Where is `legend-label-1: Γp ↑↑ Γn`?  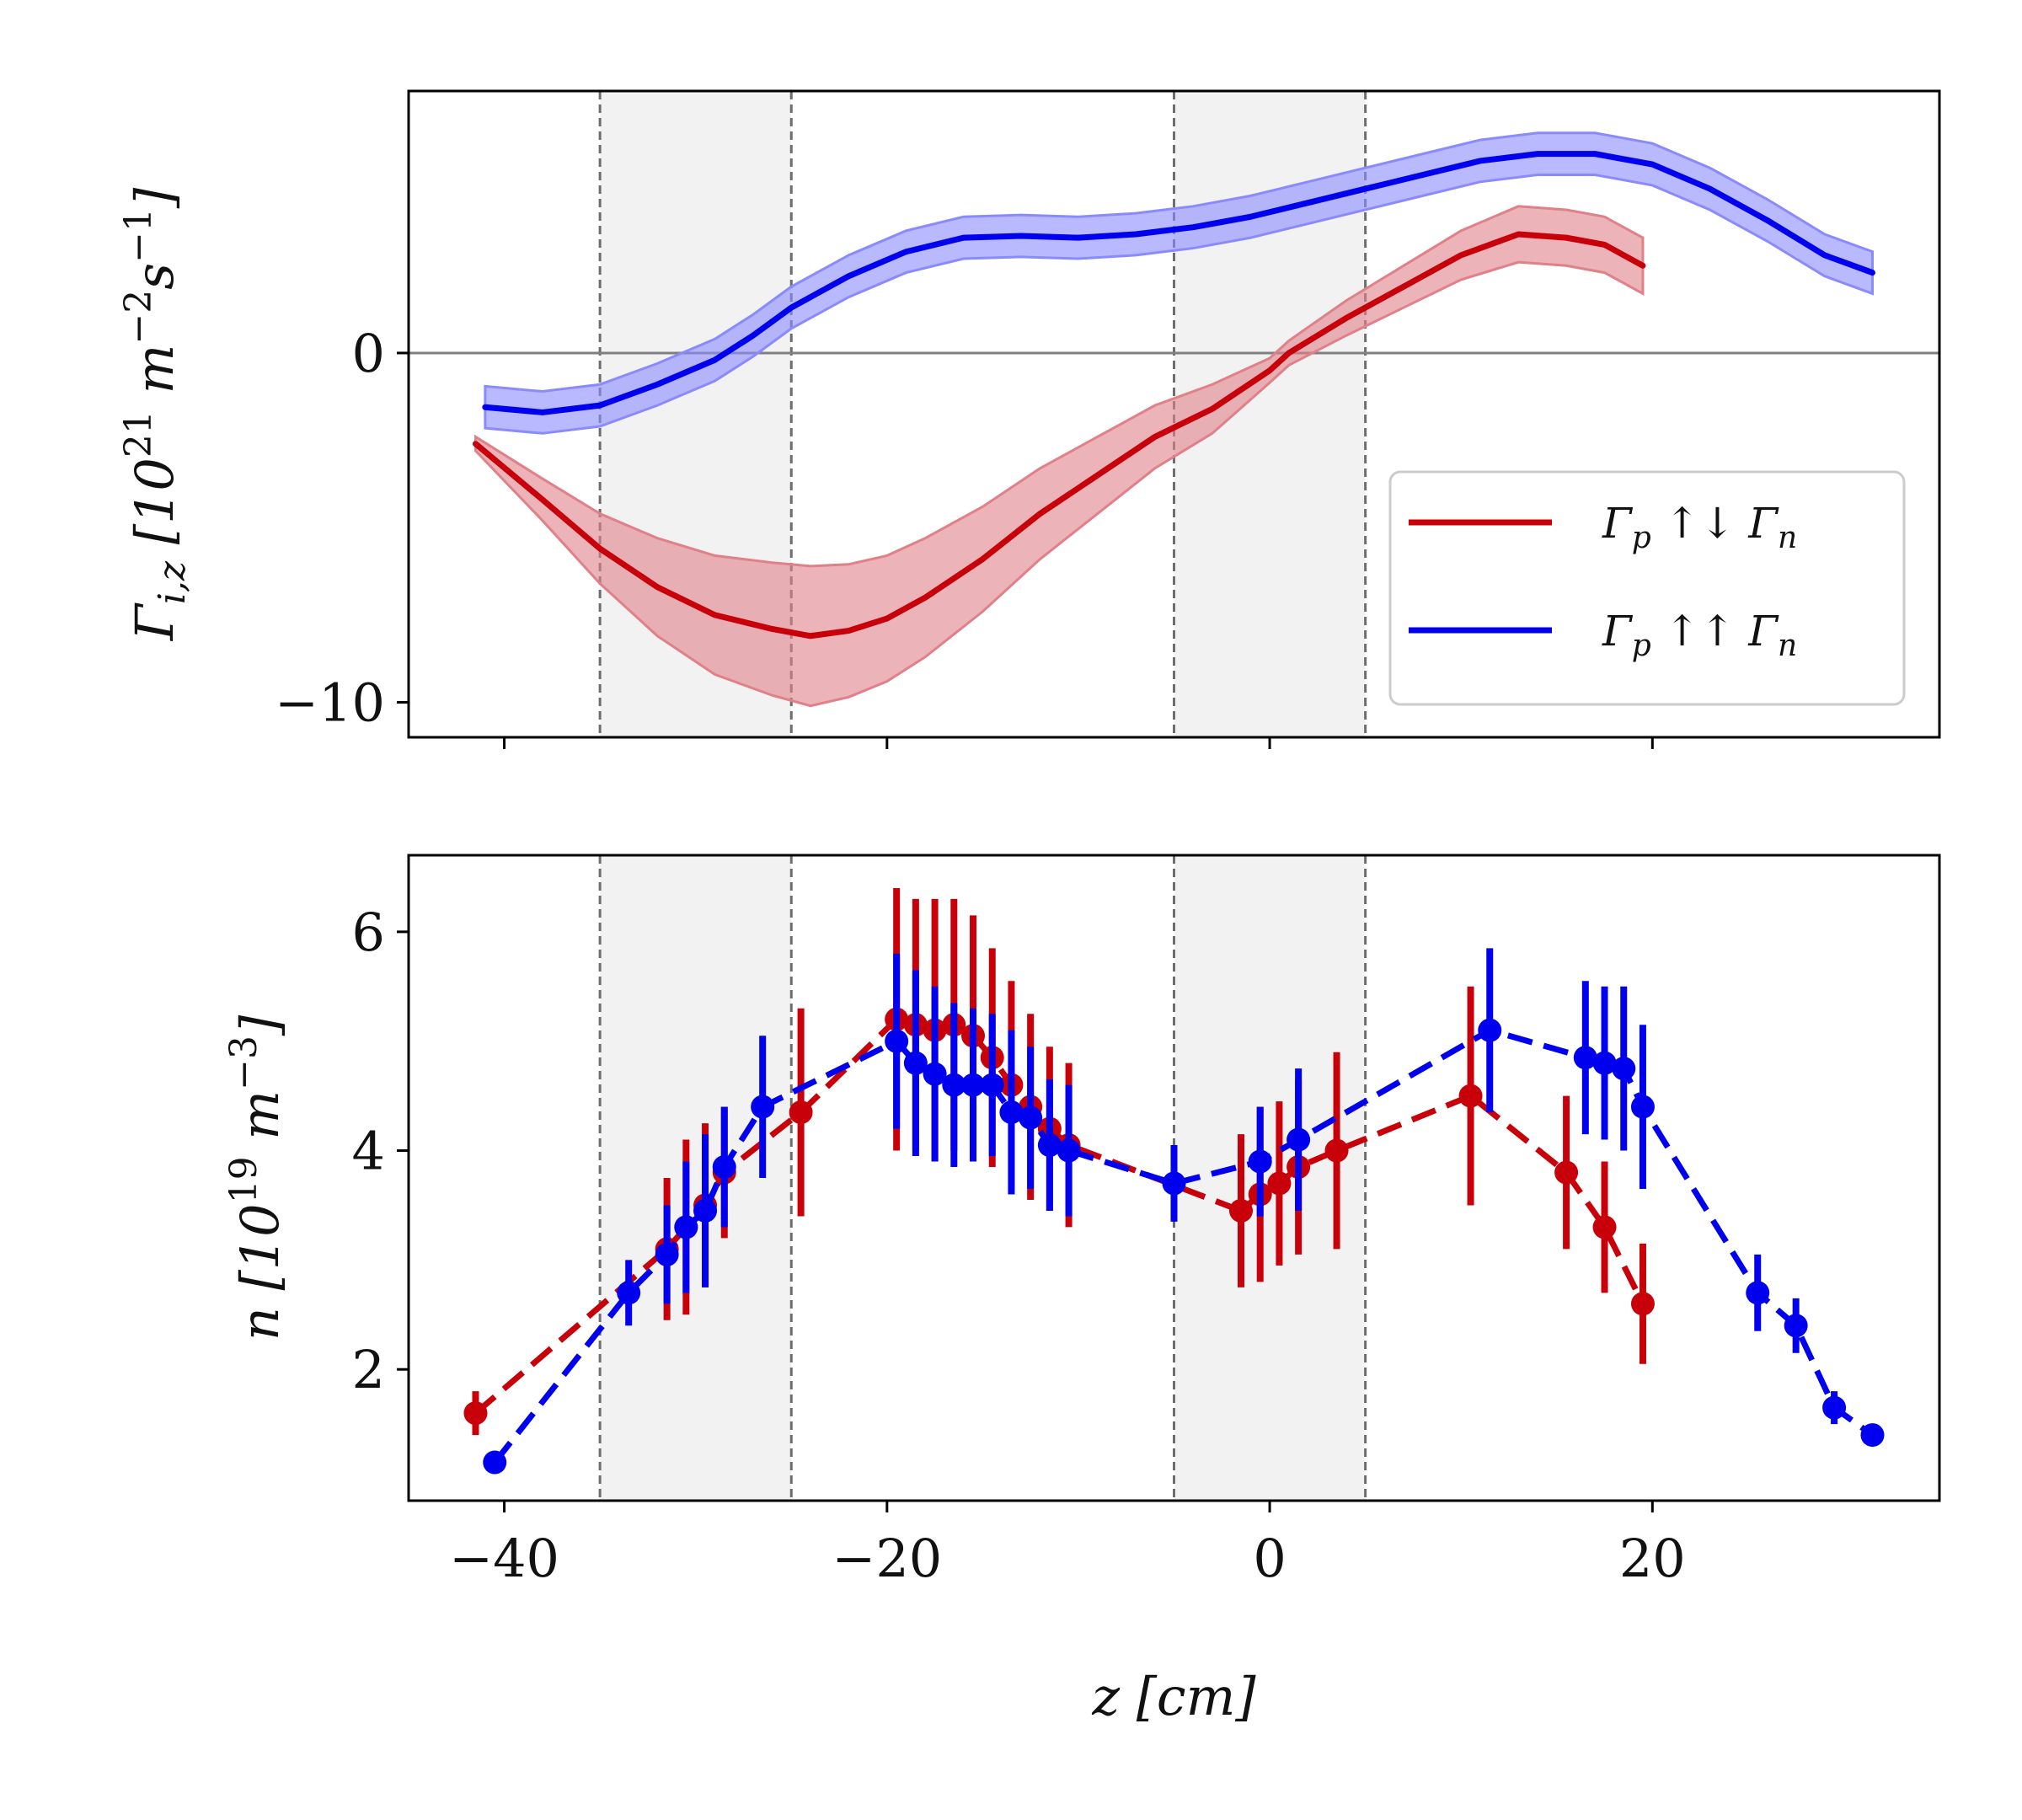 legend-label-1: Γp ↑↑ Γn is located at coordinates (1699, 635).